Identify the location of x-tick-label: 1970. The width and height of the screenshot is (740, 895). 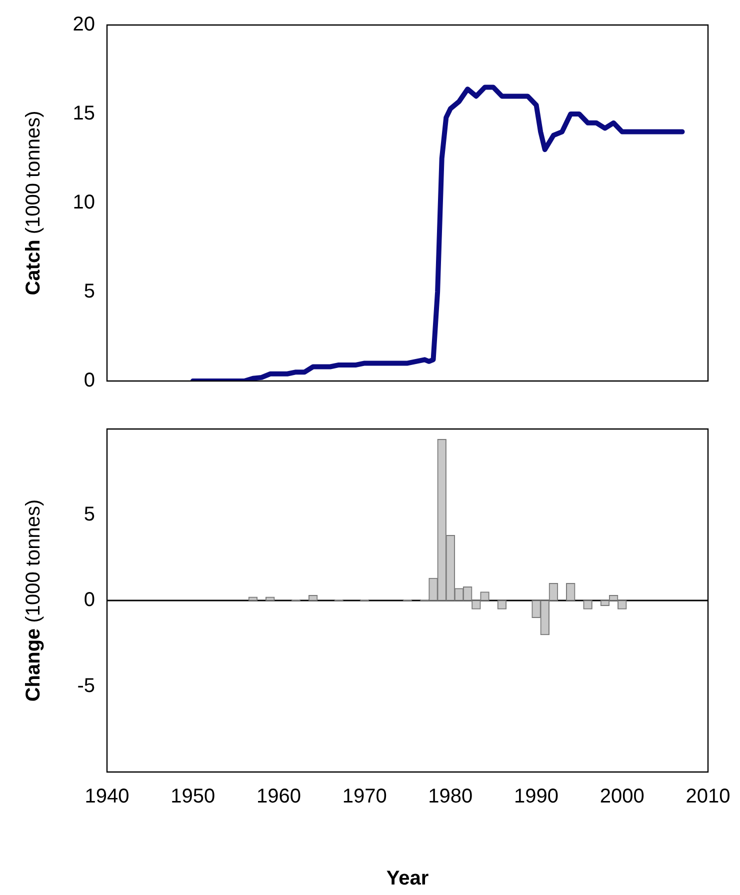
(364, 797).